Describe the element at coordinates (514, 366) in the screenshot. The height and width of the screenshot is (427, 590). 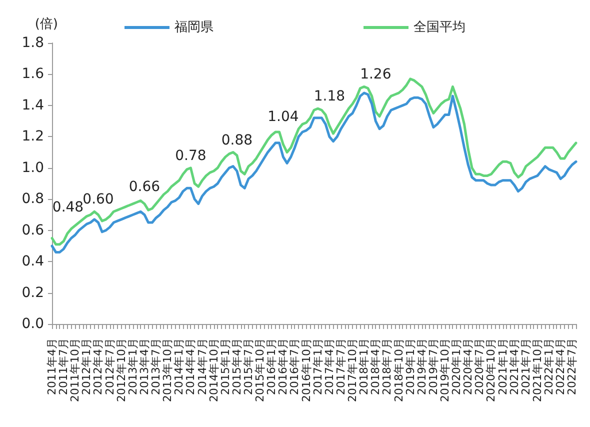
I see `x-tick-label: 2021年4月` at that location.